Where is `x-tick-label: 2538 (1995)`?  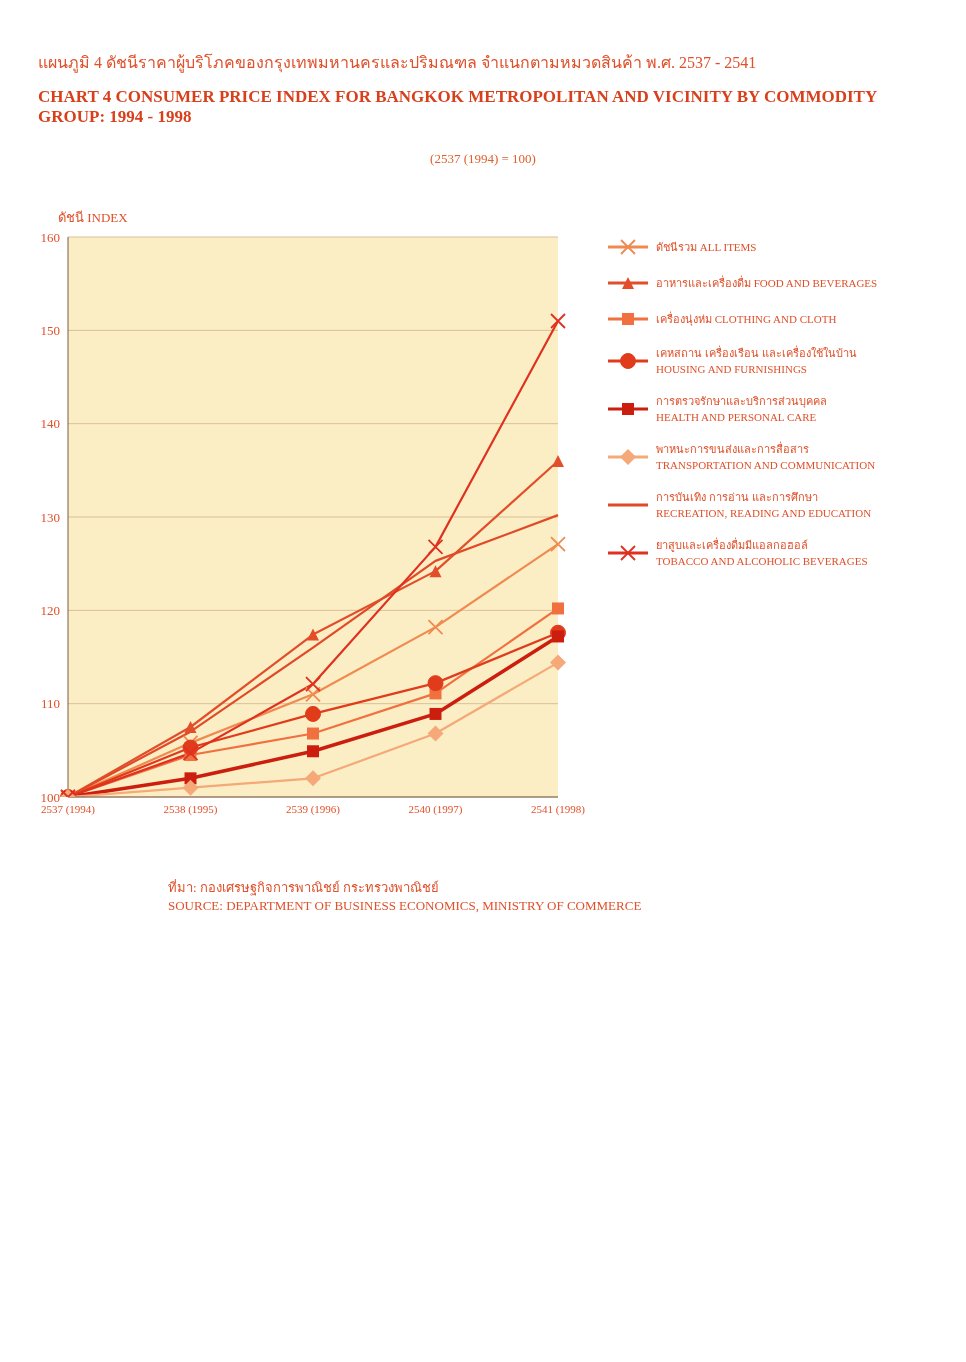
x-tick-label: 2538 (1995) is located at coordinates (190, 809).